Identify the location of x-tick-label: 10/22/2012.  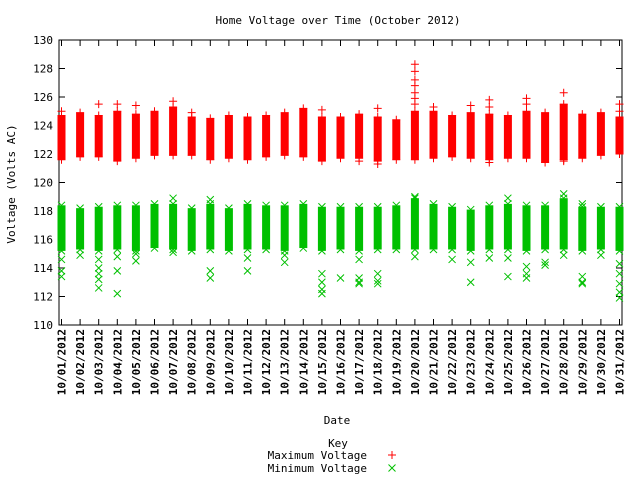
(452, 362).